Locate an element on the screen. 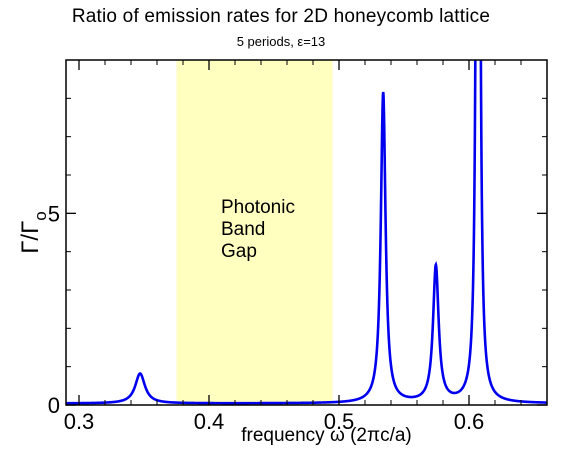 This screenshot has height=457, width=562. y-tick-label: 5 is located at coordinates (54, 213).